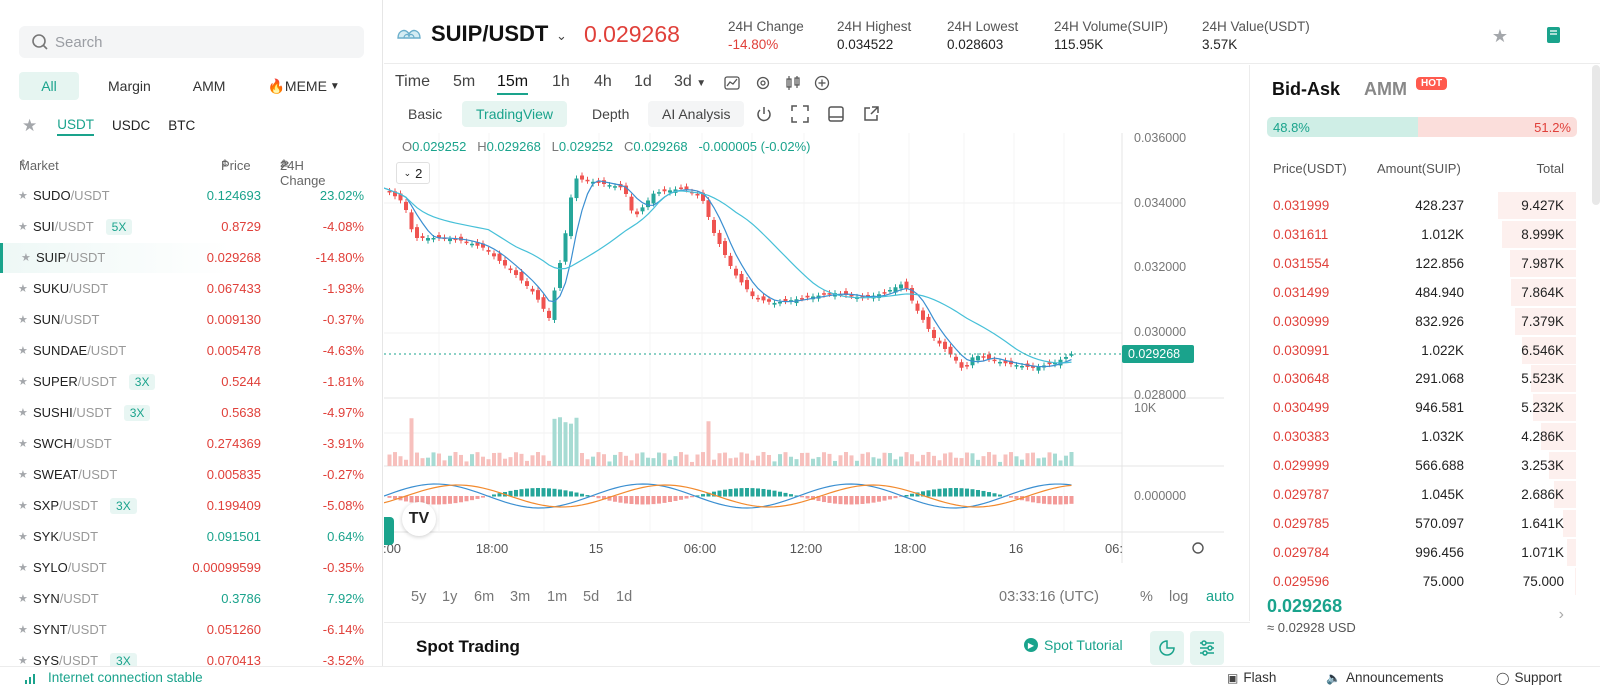 The width and height of the screenshot is (1600, 688). I want to click on market-row: ★ SUIP/USDT 0.029268 -14.80%, so click(191, 258).